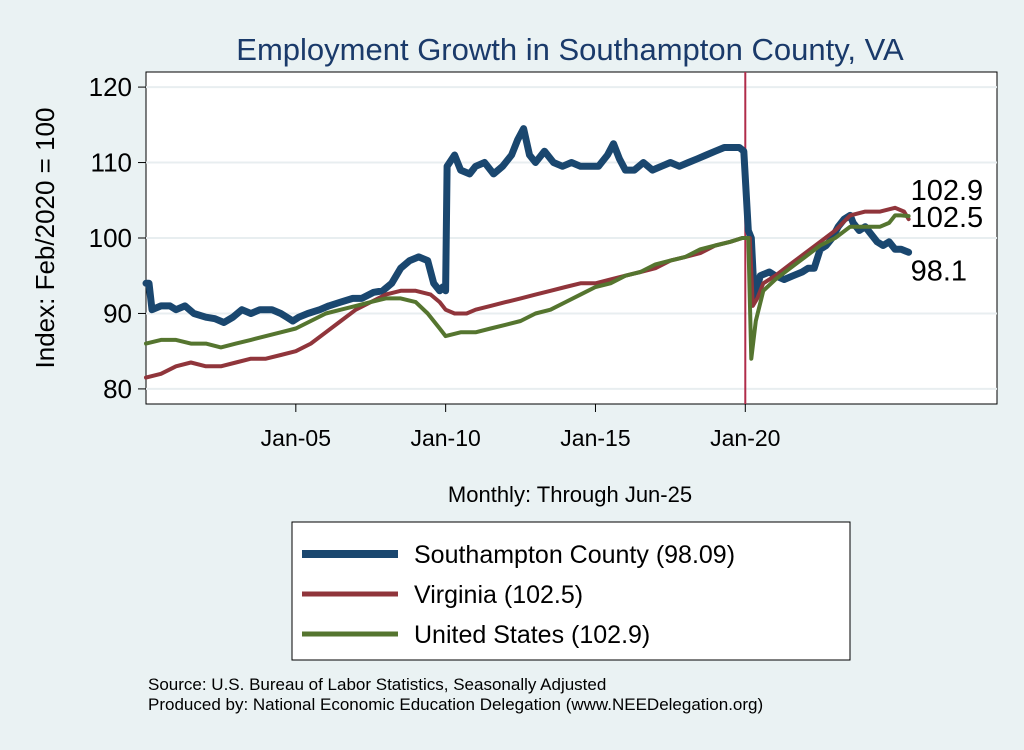  I want to click on y-tick-label: 100, so click(110, 238).